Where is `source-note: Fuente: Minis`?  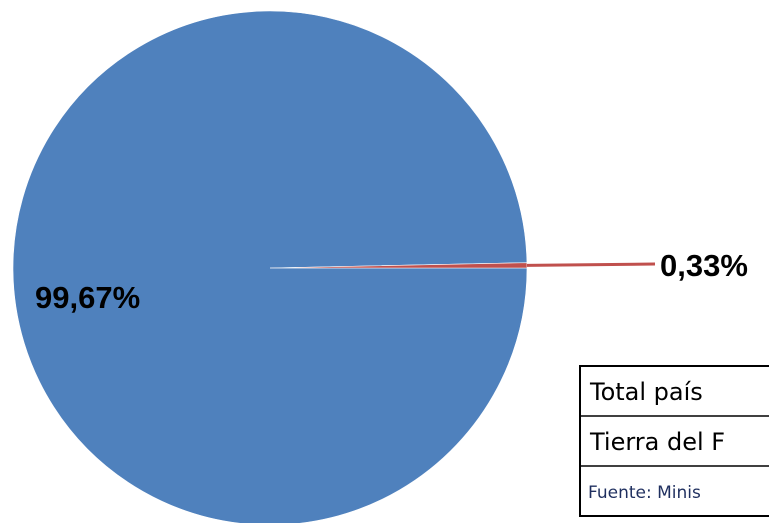 source-note: Fuente: Minis is located at coordinates (644, 493).